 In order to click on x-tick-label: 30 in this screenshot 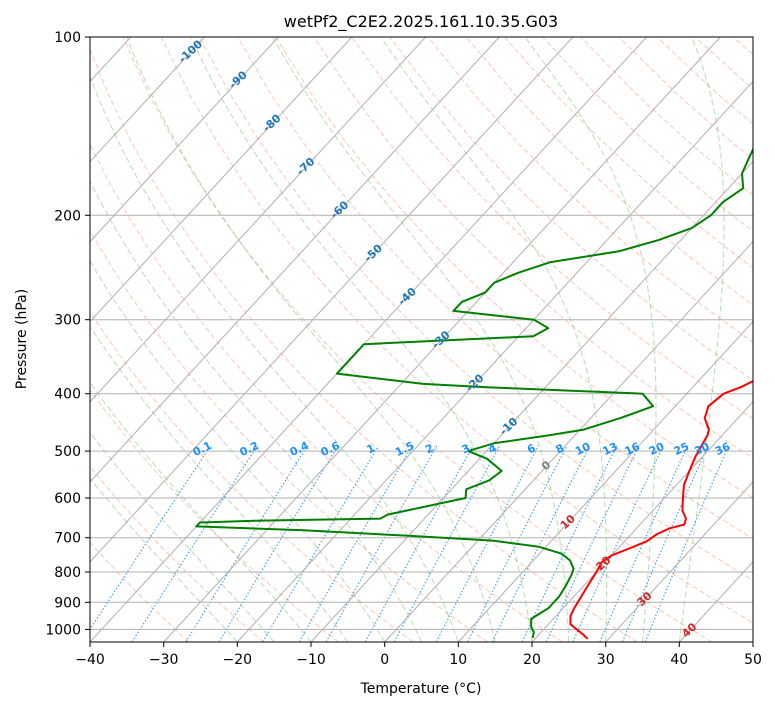, I will do `click(606, 660)`.